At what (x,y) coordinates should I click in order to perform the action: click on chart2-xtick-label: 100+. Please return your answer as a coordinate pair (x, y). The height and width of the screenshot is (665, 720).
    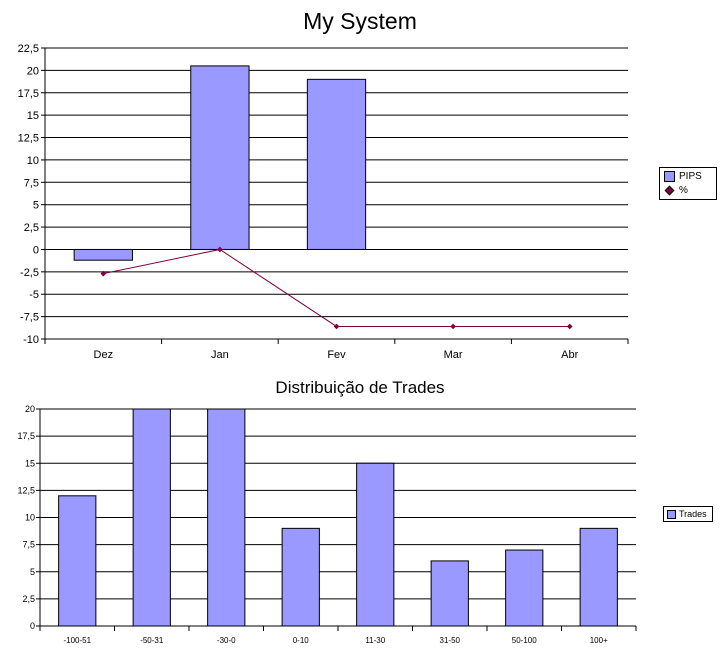
    Looking at the image, I should click on (599, 640).